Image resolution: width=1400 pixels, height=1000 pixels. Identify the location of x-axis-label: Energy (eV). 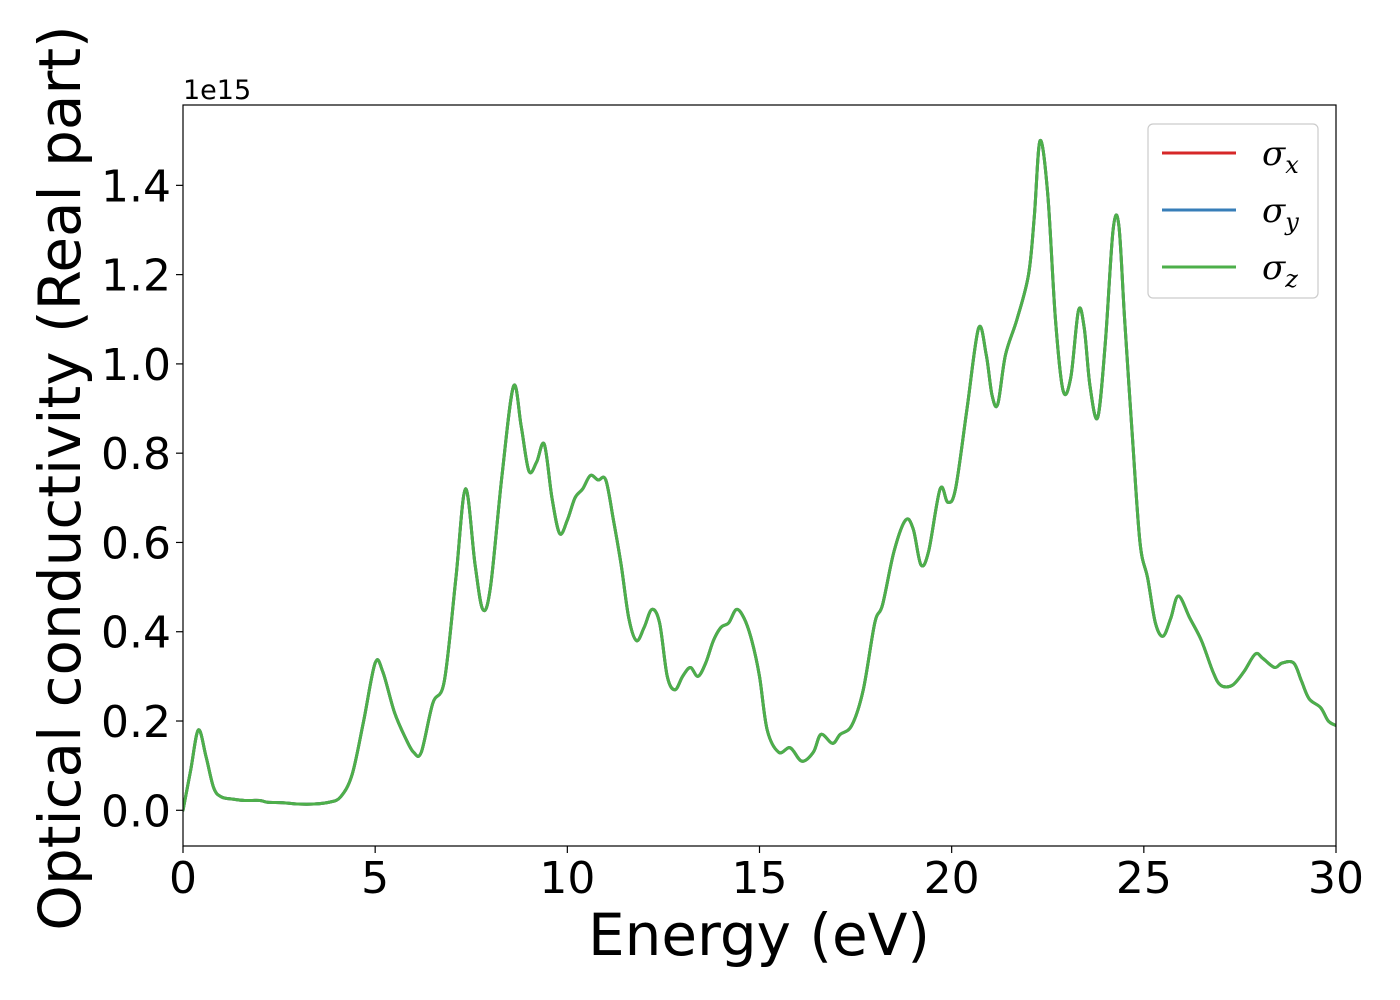
(759, 935).